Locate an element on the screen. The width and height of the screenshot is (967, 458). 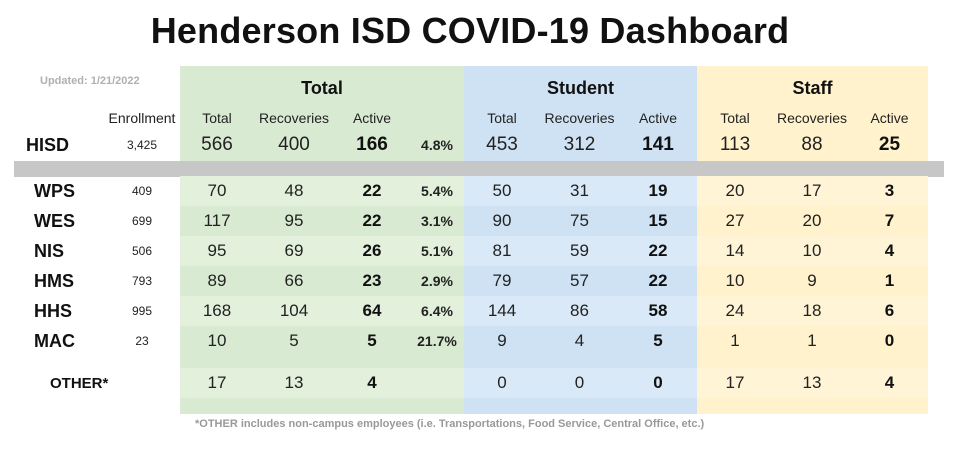
campus-active: 26 is located at coordinates (372, 250).